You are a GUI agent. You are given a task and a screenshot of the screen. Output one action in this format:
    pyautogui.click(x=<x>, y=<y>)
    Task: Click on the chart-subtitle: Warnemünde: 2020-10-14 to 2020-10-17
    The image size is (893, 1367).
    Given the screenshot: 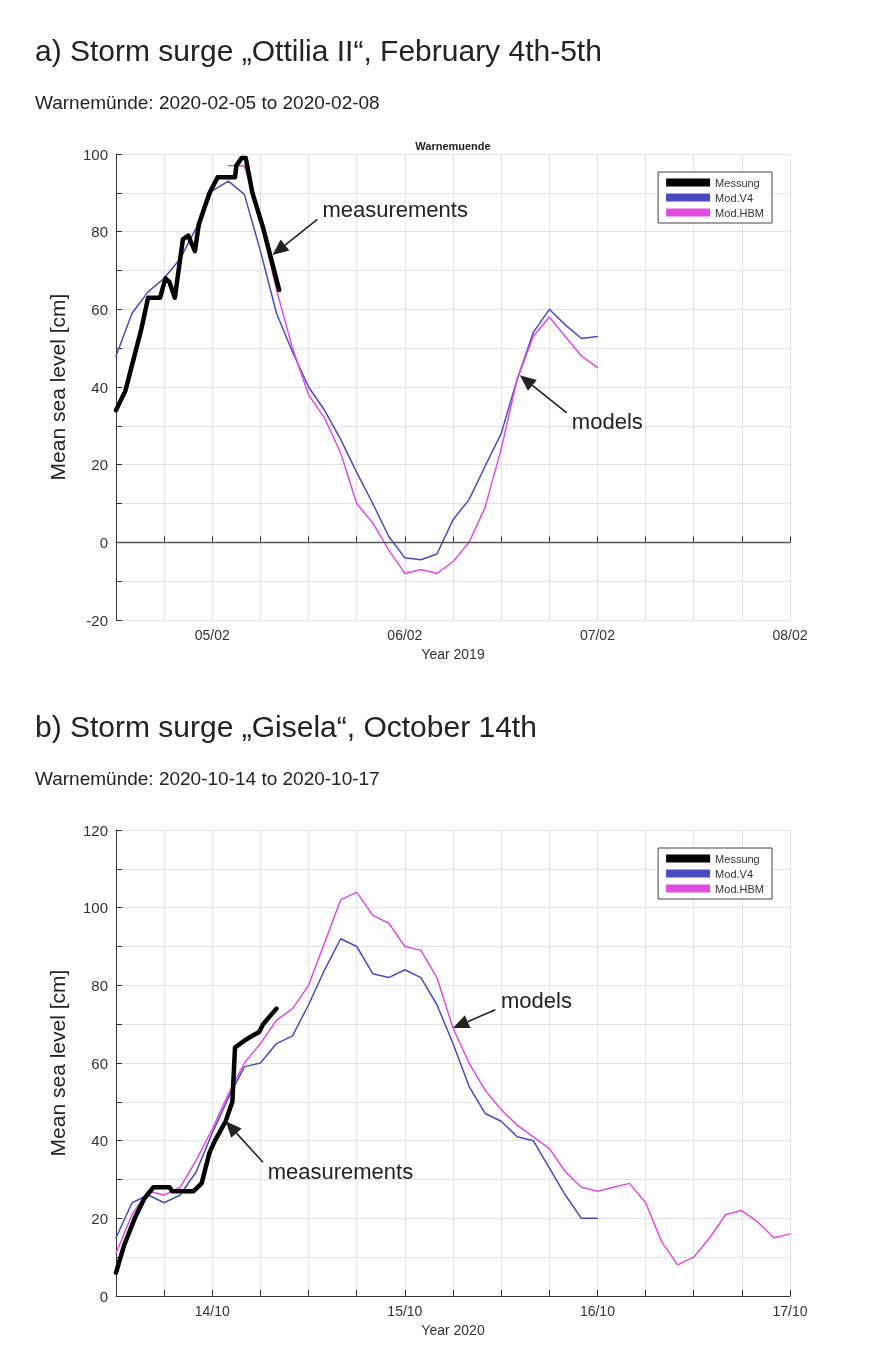 What is the action you would take?
    pyautogui.click(x=207, y=778)
    